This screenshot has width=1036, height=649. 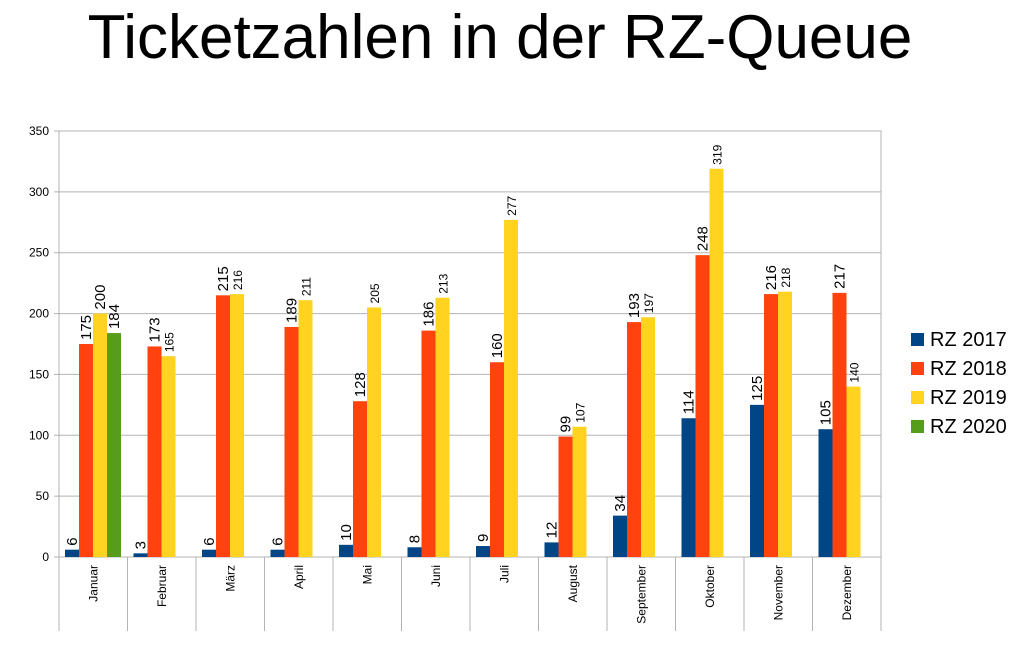 What do you see at coordinates (444, 283) in the screenshot?
I see `data-label: 213` at bounding box center [444, 283].